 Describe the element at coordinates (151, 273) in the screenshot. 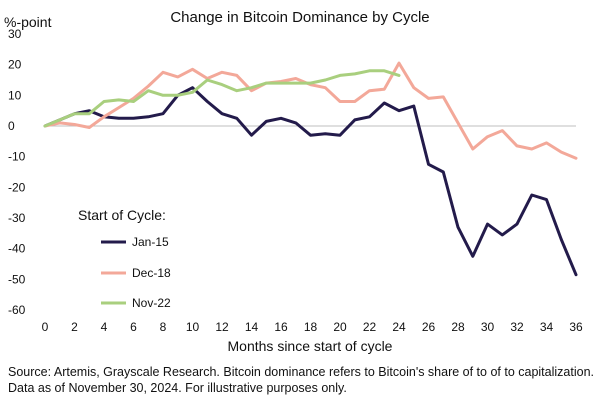

I see `legend-label-dec-18: Dec-18` at that location.